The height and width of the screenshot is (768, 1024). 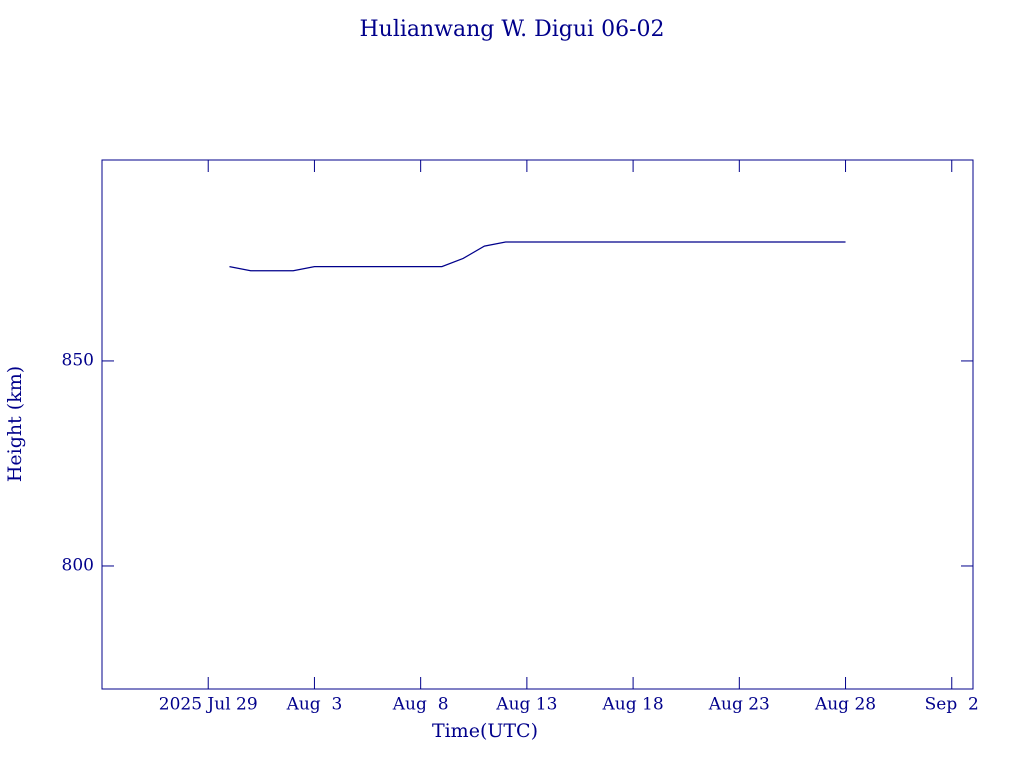 I want to click on x-tick-label: Aug 13, so click(x=526, y=705).